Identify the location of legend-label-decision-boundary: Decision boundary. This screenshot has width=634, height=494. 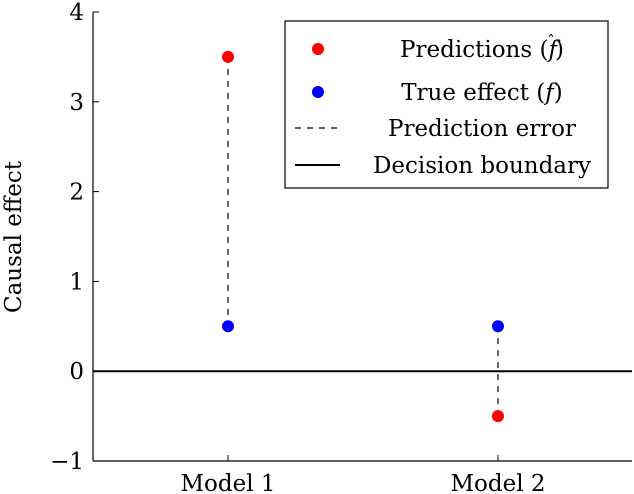
(482, 166).